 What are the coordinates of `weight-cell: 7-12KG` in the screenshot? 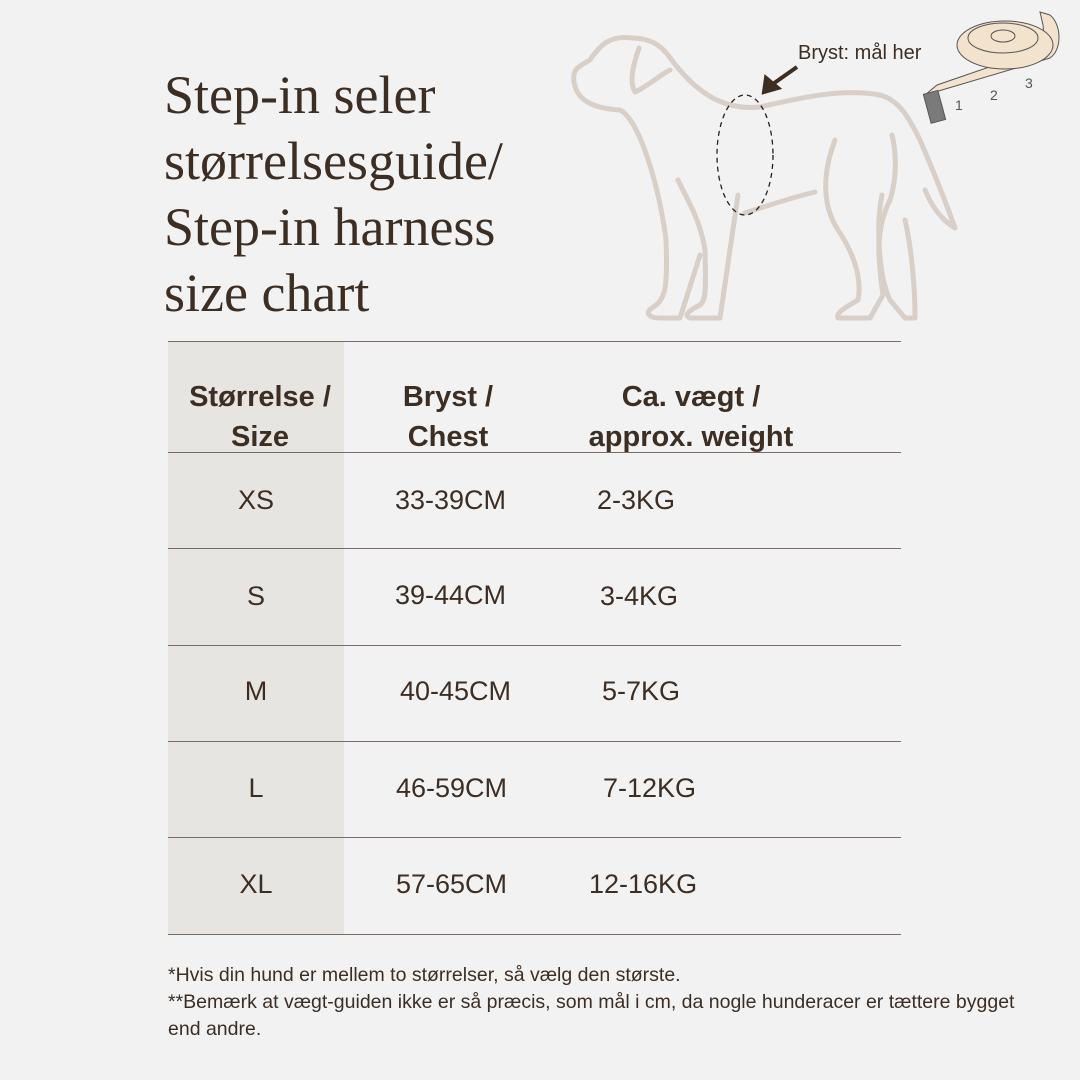 It's located at (650, 788).